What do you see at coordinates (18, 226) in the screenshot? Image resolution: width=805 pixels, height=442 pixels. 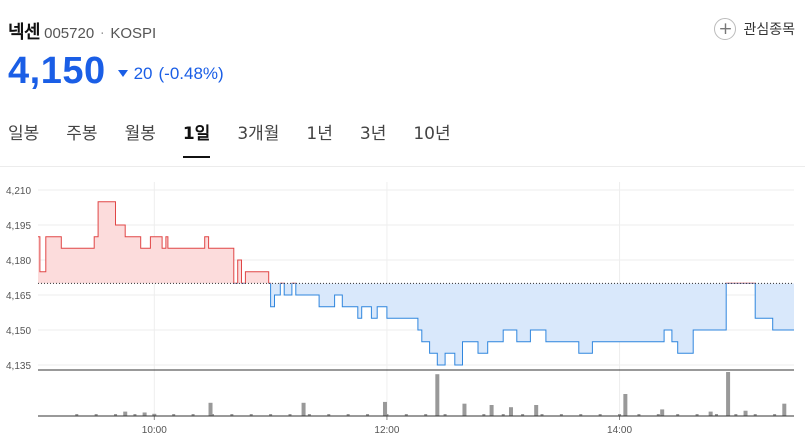 I see `y-tick-label: 4,195` at bounding box center [18, 226].